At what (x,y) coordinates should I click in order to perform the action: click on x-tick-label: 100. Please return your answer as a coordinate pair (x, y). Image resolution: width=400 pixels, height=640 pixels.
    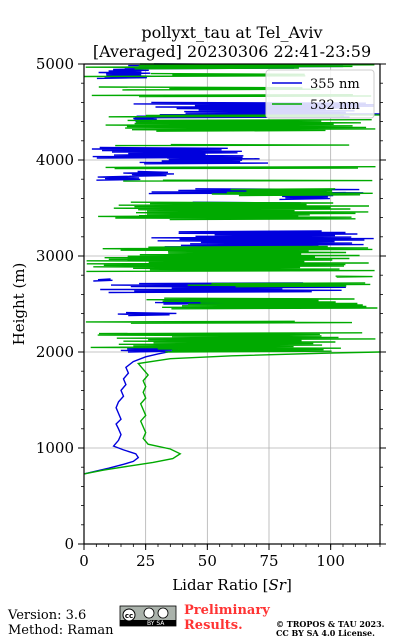
    Looking at the image, I should click on (330, 561).